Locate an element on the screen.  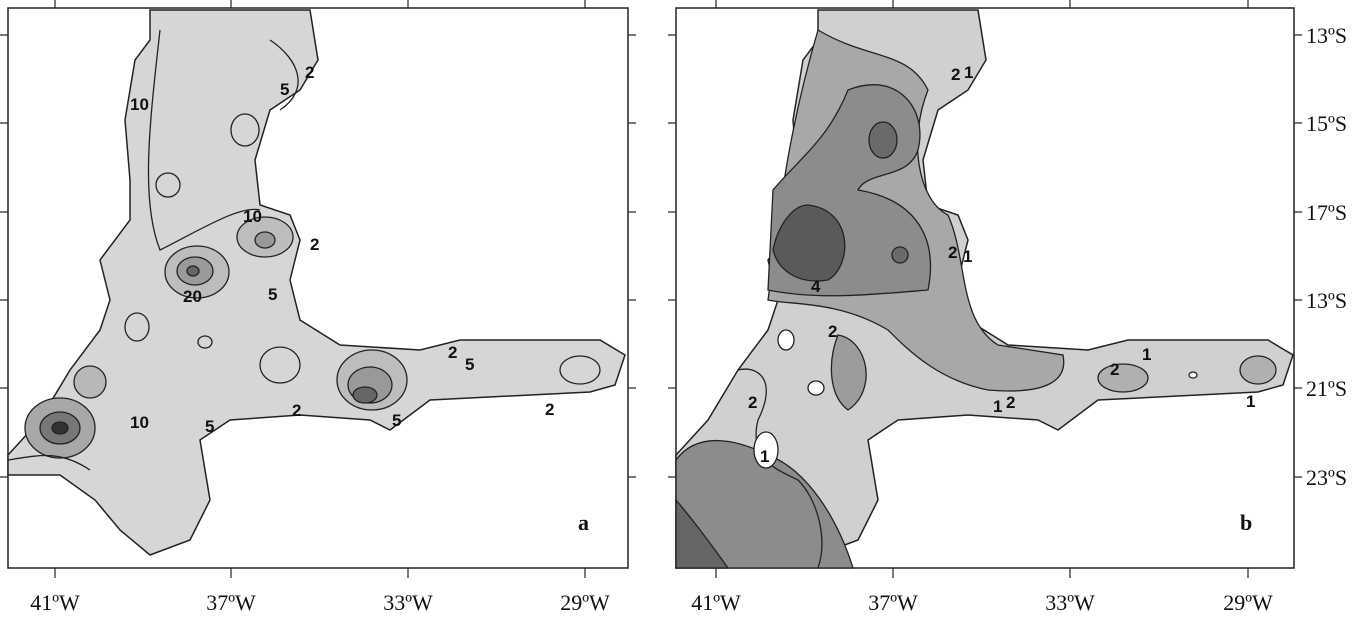
y-tick-label: 23ºS is located at coordinates (1326, 477).